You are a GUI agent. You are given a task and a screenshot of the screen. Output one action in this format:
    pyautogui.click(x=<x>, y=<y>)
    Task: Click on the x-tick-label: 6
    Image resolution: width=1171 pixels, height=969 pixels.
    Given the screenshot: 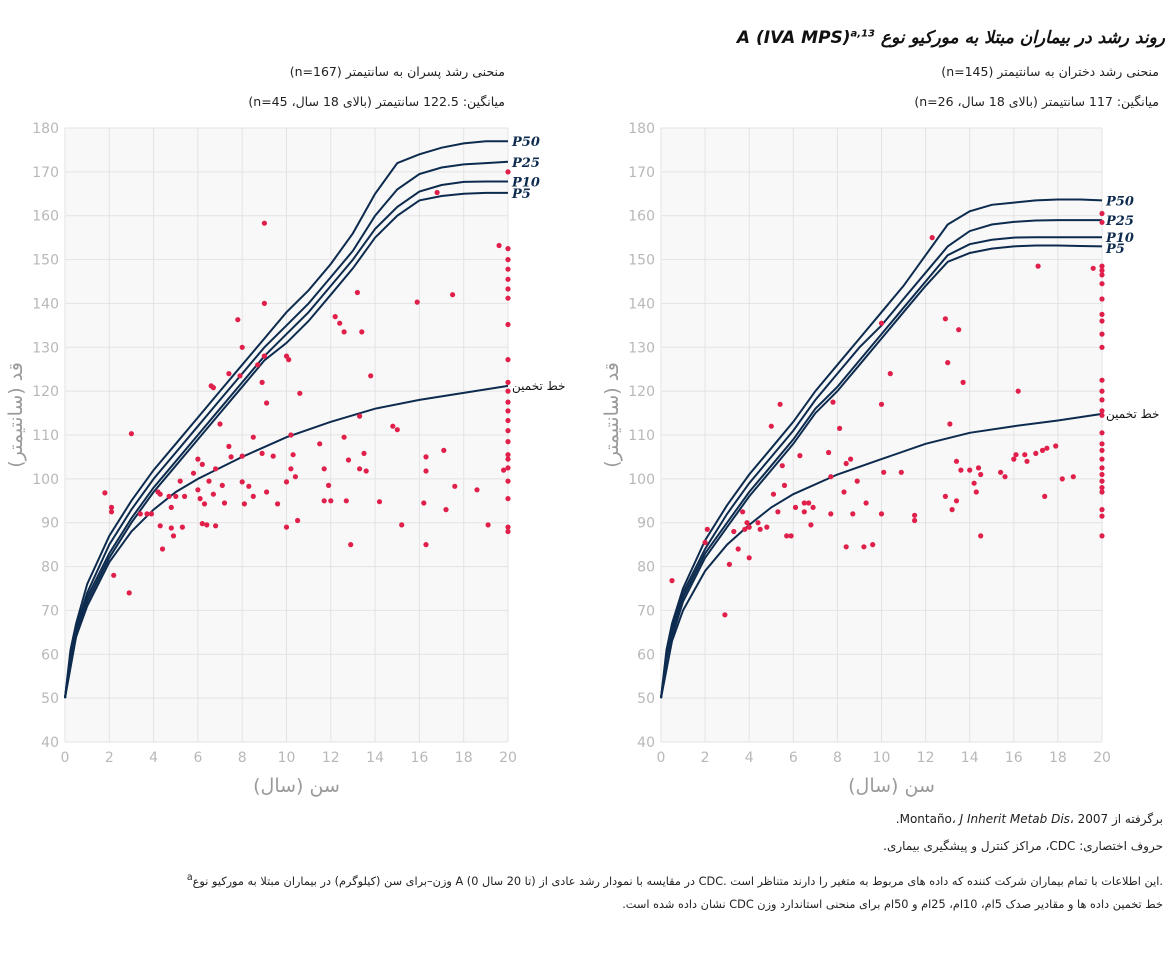 What is the action you would take?
    pyautogui.click(x=793, y=758)
    